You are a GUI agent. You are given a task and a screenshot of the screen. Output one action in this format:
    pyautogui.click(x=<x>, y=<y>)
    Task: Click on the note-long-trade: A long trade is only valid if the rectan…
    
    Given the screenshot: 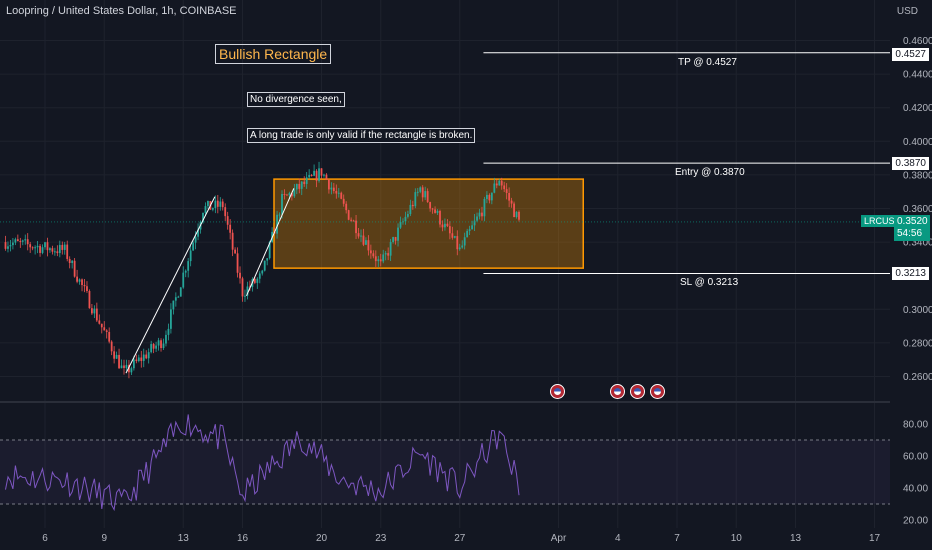 What is the action you would take?
    pyautogui.click(x=361, y=135)
    